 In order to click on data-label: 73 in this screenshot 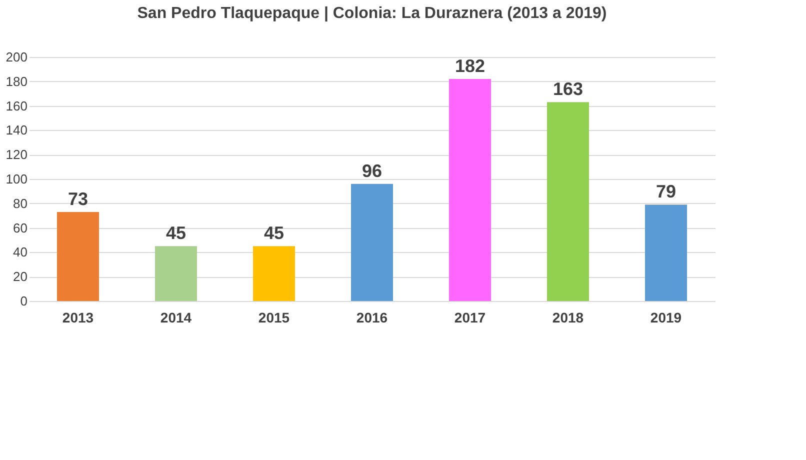, I will do `click(78, 198)`.